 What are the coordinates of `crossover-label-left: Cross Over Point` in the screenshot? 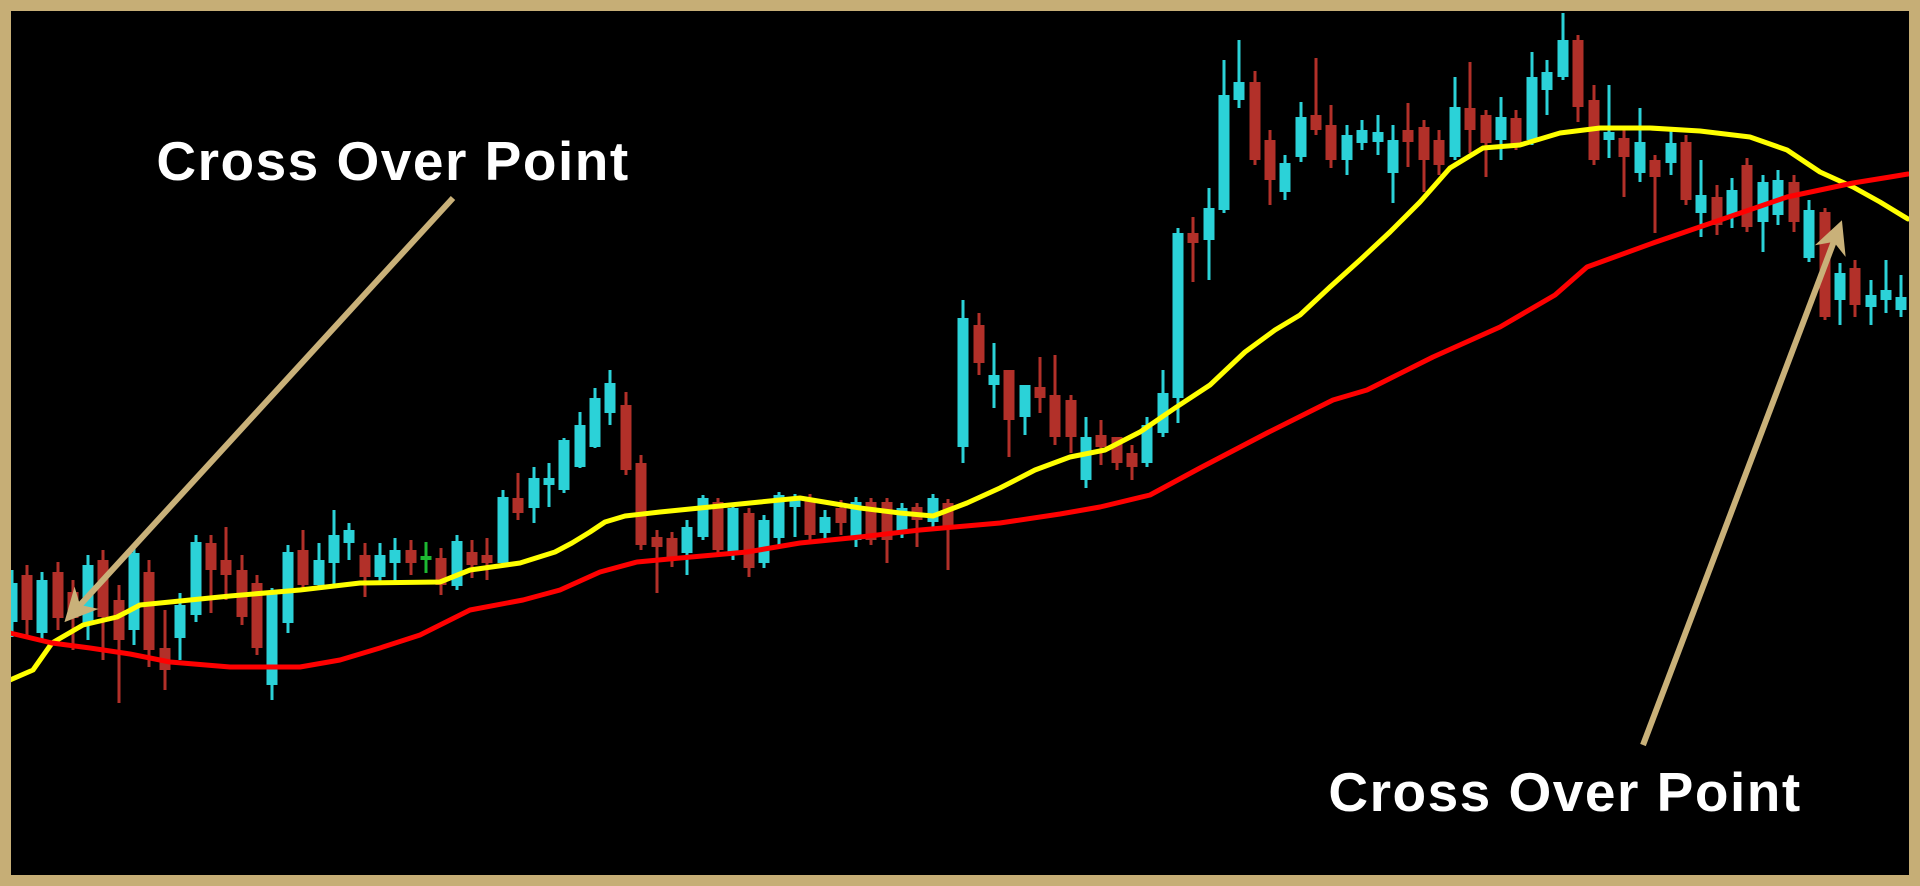 It's located at (393, 161).